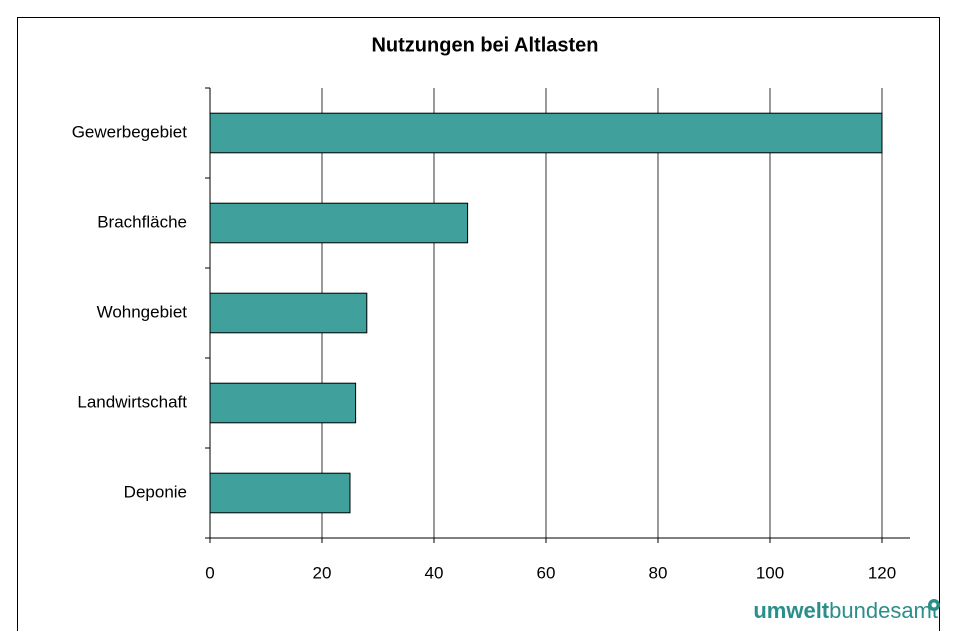  Describe the element at coordinates (142, 221) in the screenshot. I see `y-tick-label: Brachfläche` at that location.